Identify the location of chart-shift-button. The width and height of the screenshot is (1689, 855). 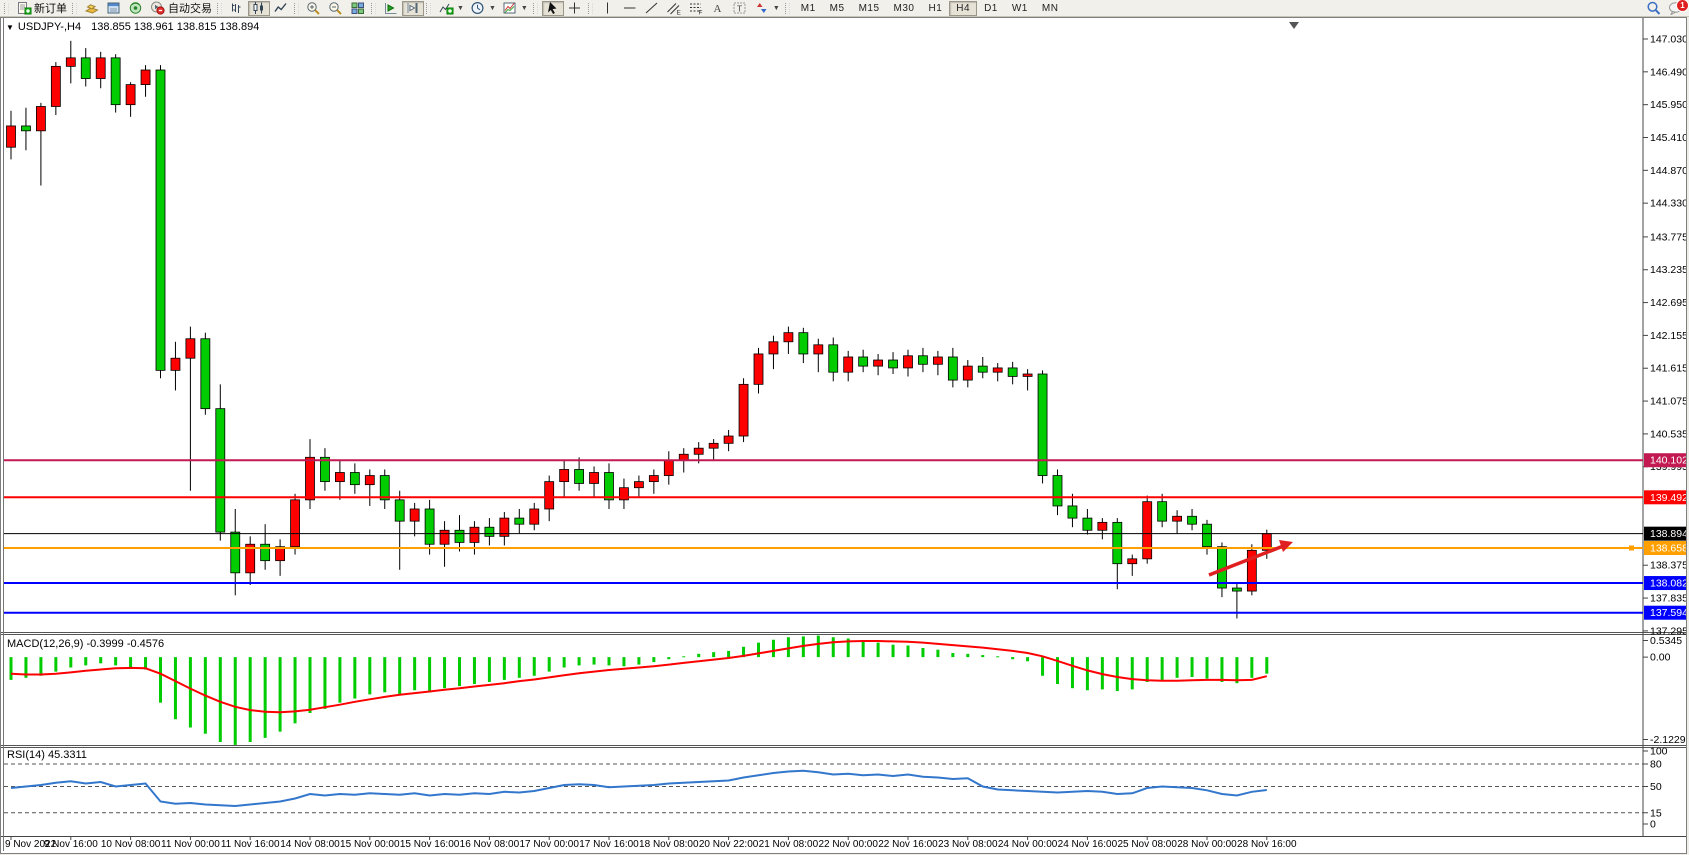
(413, 8).